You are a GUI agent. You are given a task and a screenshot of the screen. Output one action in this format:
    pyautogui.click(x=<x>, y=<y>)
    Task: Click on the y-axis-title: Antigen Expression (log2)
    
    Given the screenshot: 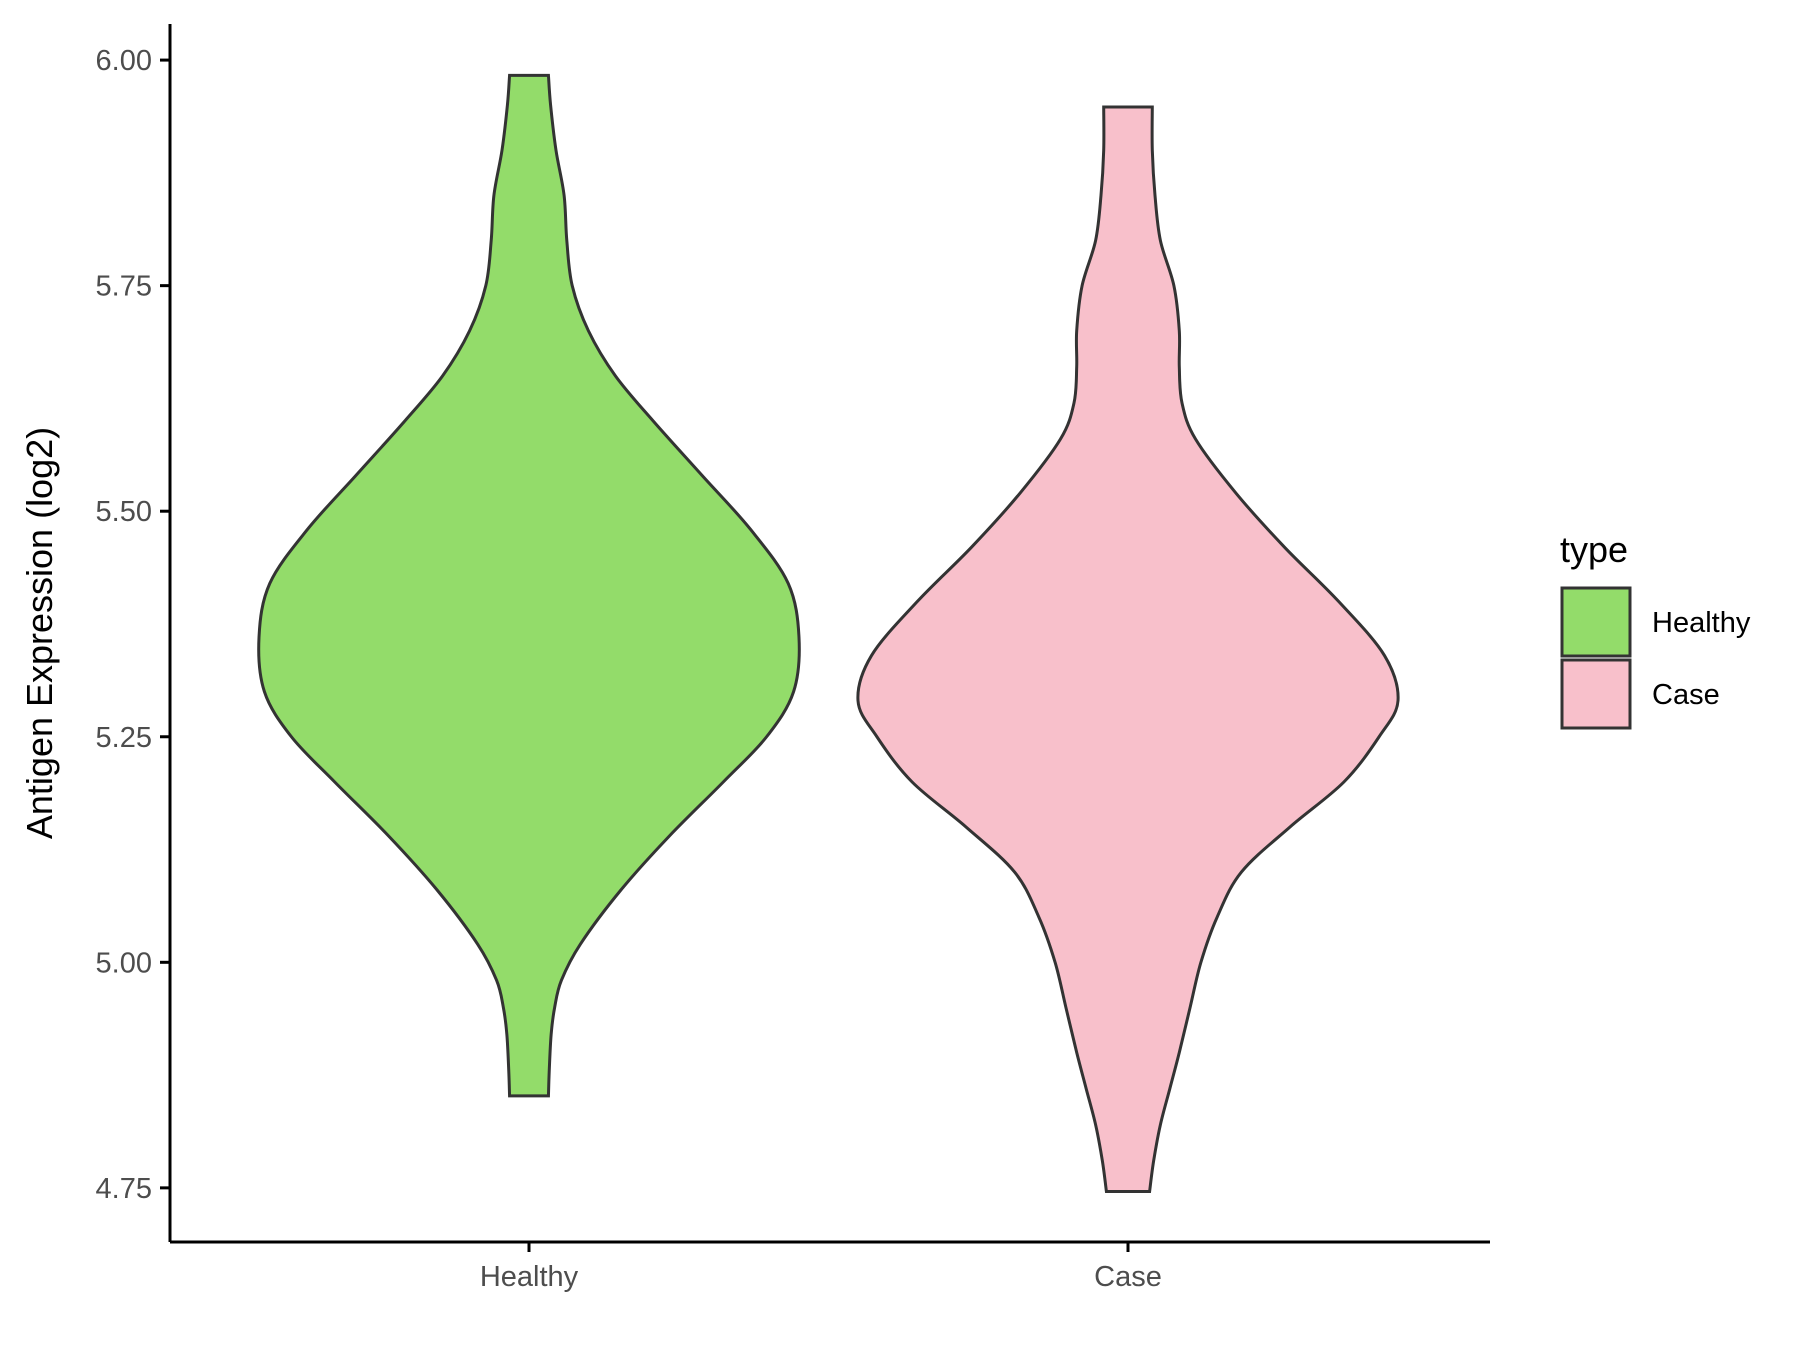 What is the action you would take?
    pyautogui.click(x=39, y=633)
    